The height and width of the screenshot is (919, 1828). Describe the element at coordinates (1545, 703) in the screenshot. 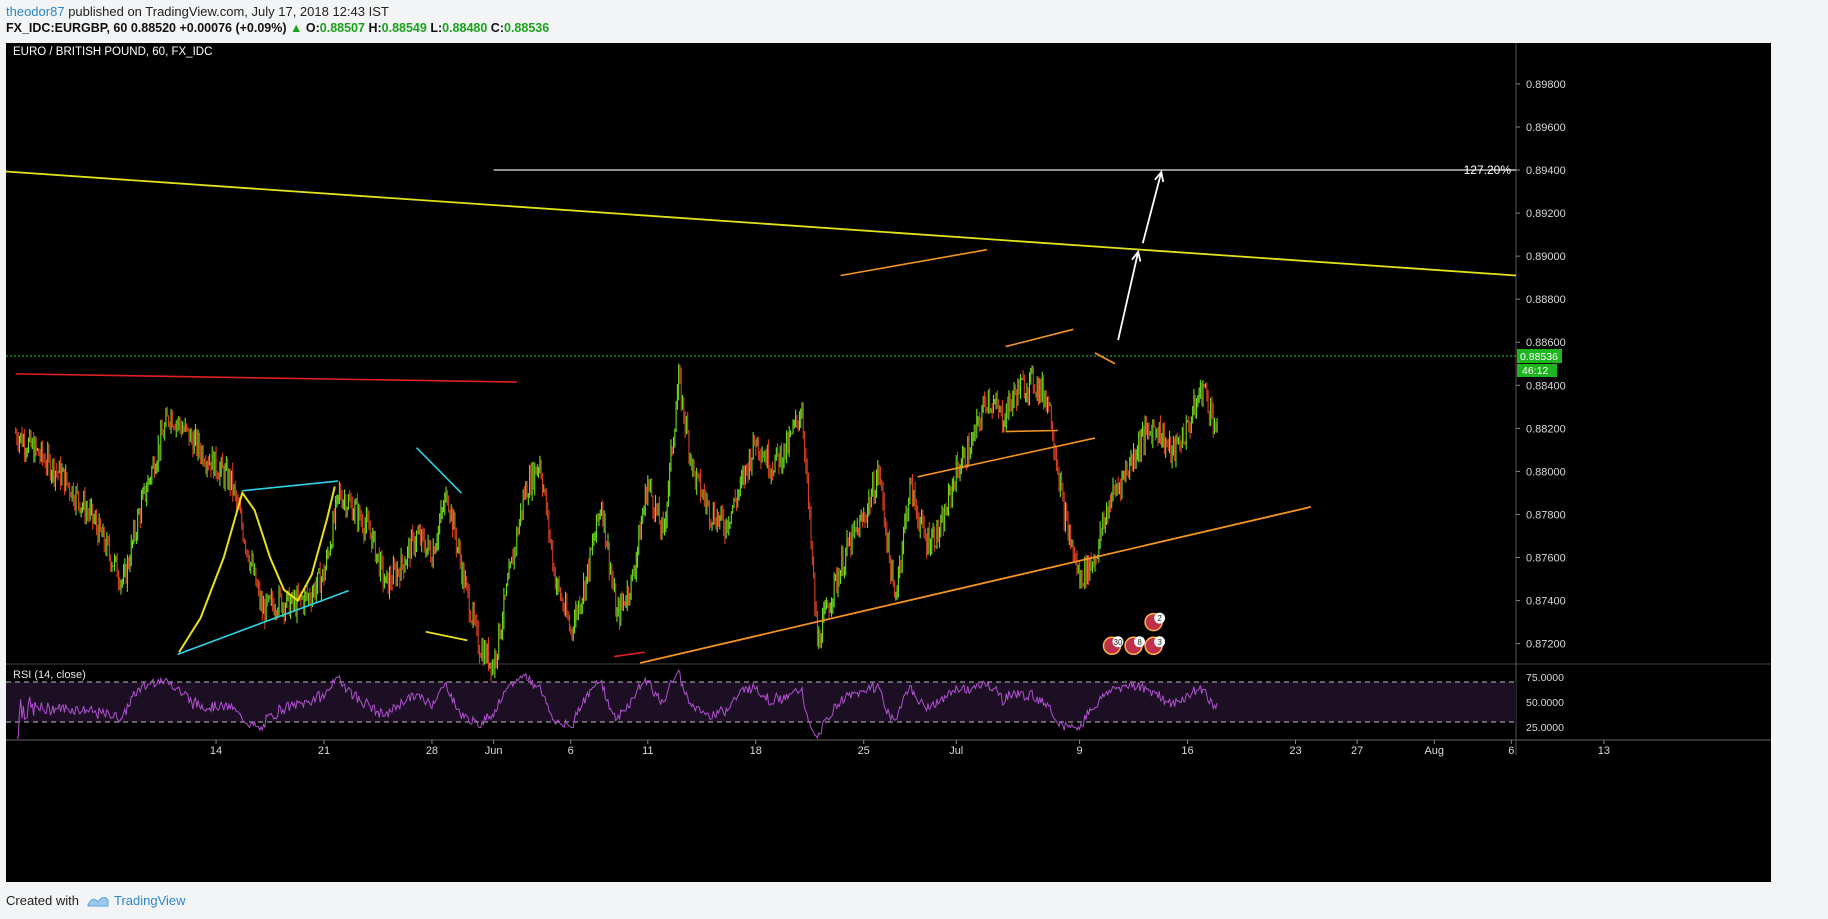

I see `rsi-tick-label: 50.0000` at that location.